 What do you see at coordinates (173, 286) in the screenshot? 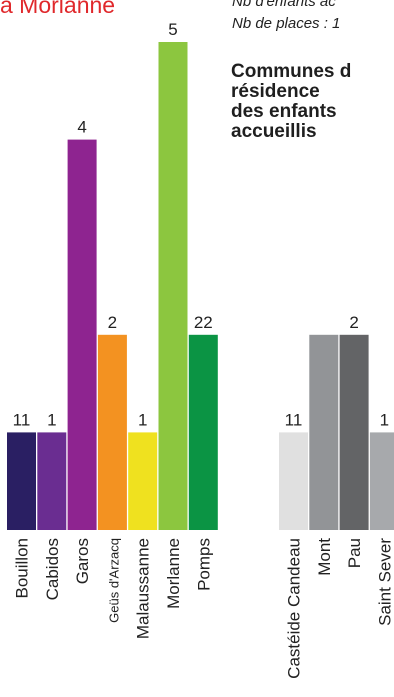
I see `bar-morlanne` at bounding box center [173, 286].